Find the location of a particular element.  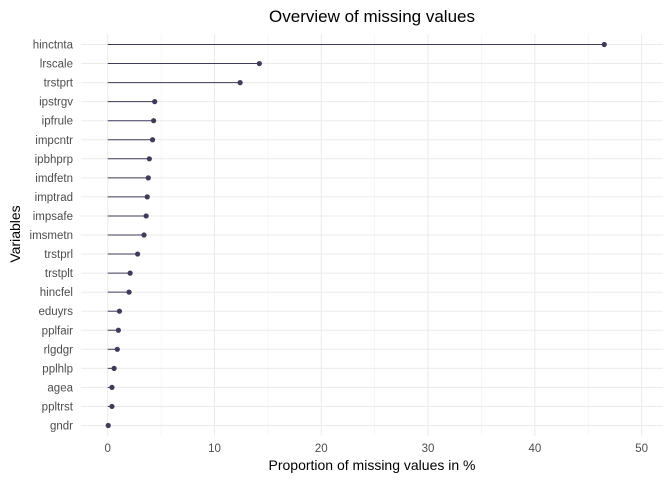

y-tick-label: imptrad is located at coordinates (54, 198).